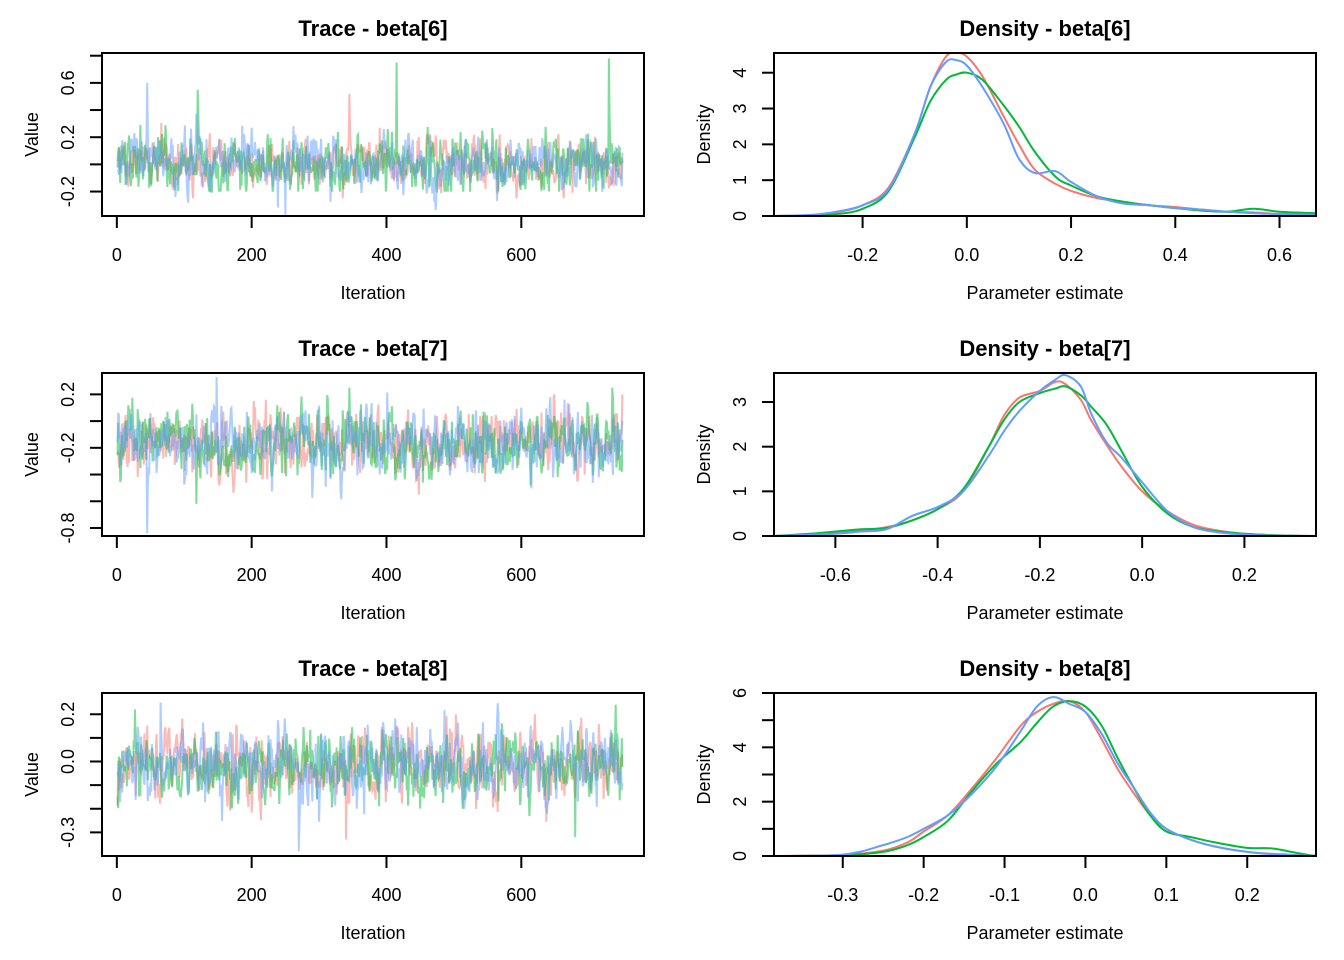  What do you see at coordinates (937, 575) in the screenshot?
I see `x-tick-label: -0.4` at bounding box center [937, 575].